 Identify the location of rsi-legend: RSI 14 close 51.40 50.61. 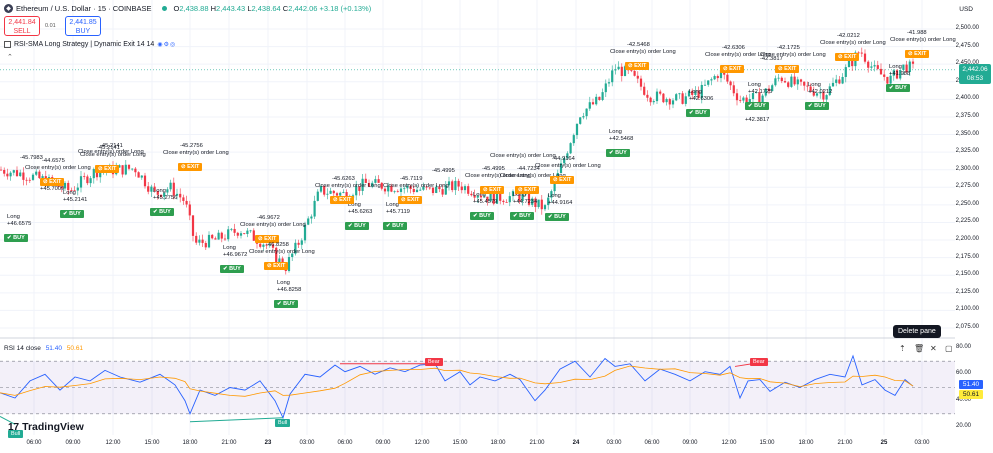
(43, 348).